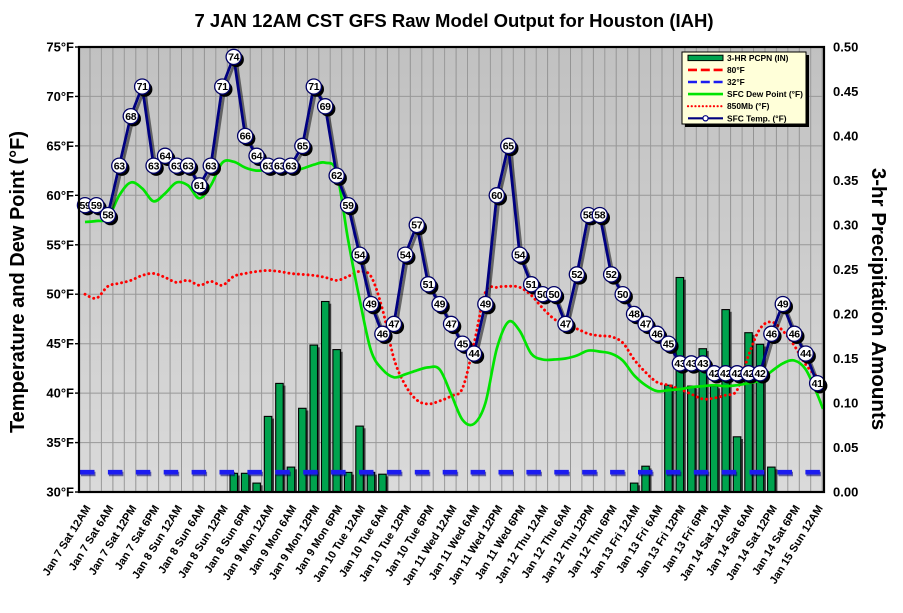 Image resolution: width=903 pixels, height=613 pixels. I want to click on svg-text: 60°F, so click(60, 195).